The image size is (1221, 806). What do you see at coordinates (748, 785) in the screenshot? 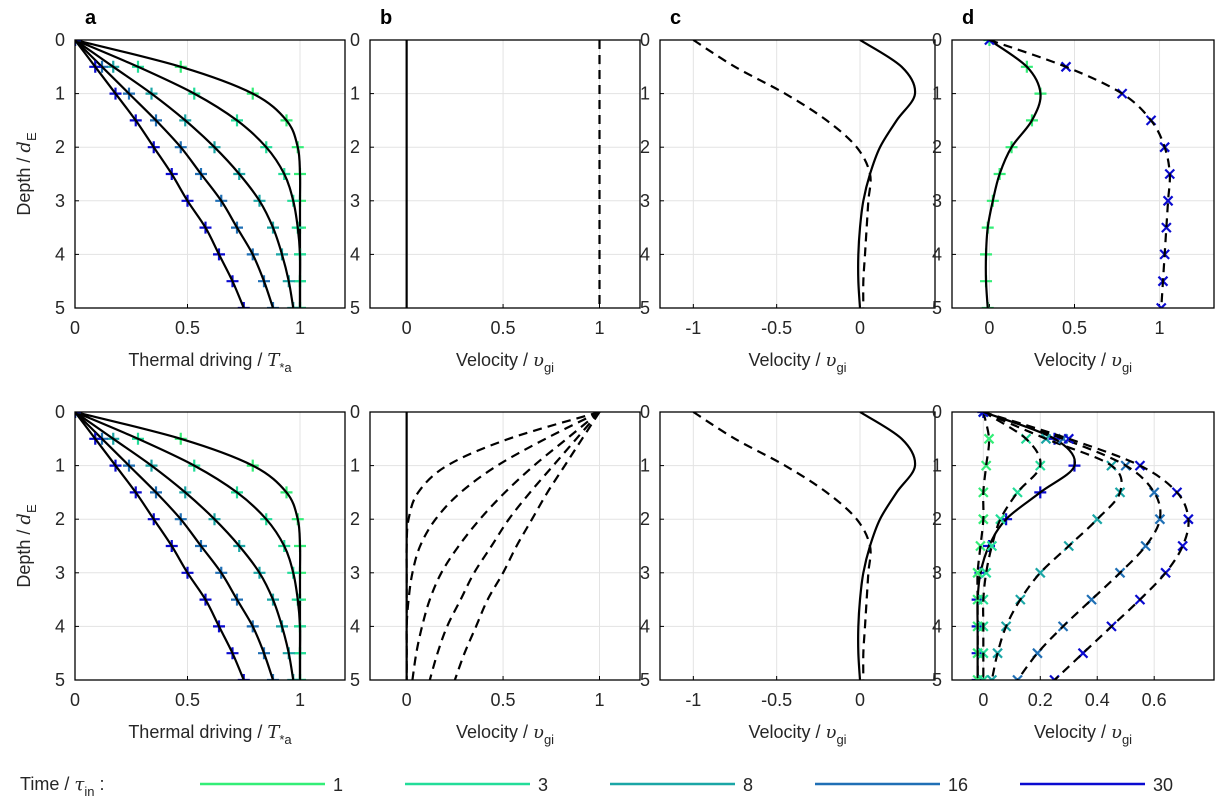
I see `legend-label: 8` at bounding box center [748, 785].